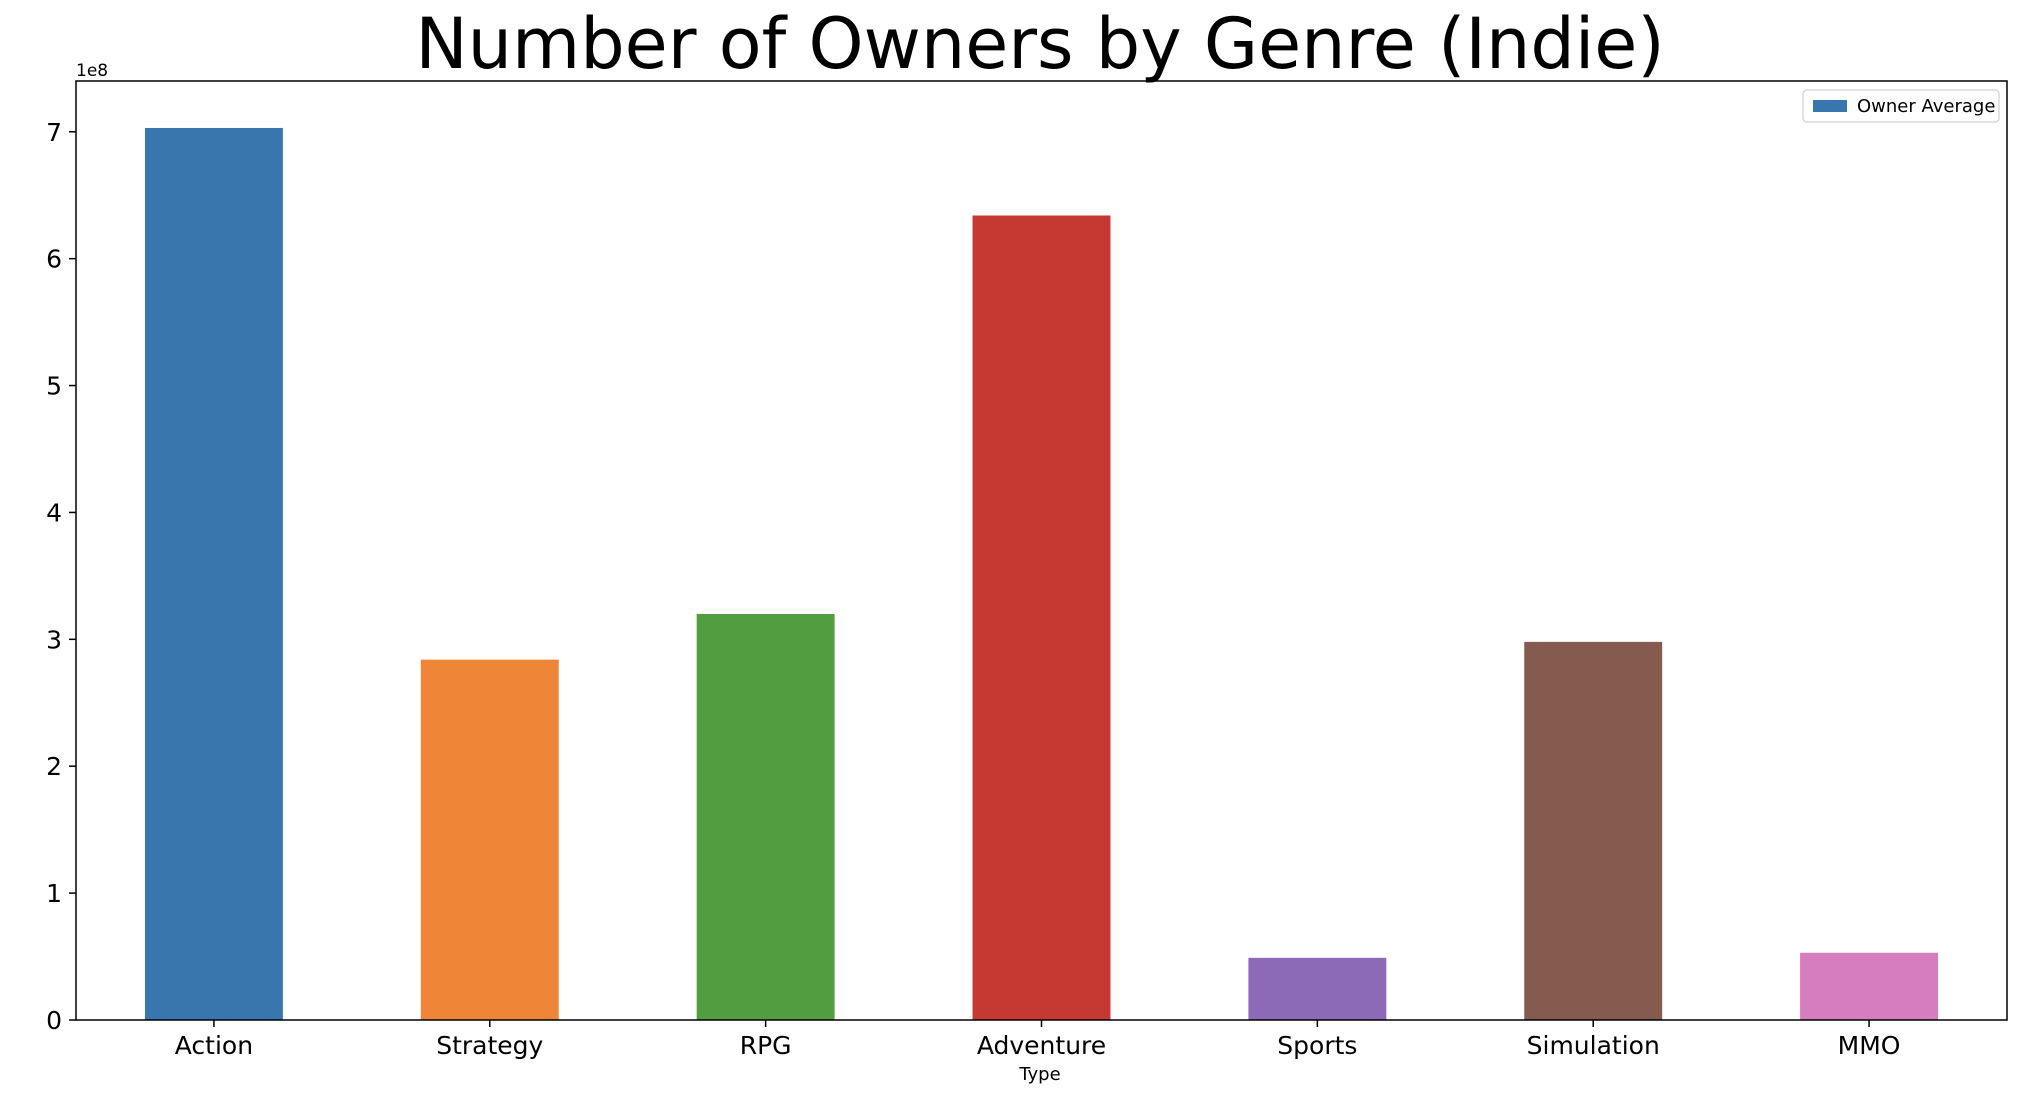 The image size is (2020, 1108). What do you see at coordinates (1593, 1045) in the screenshot?
I see `x-tick-label: Simulation` at bounding box center [1593, 1045].